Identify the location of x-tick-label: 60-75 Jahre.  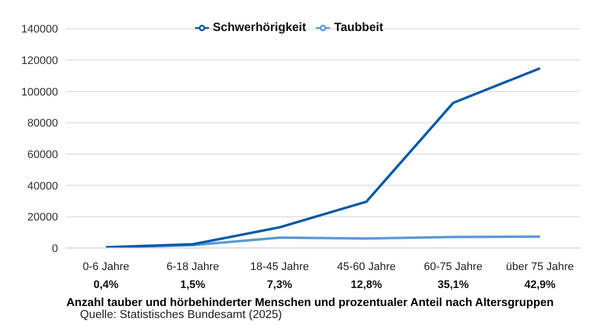
(453, 267).